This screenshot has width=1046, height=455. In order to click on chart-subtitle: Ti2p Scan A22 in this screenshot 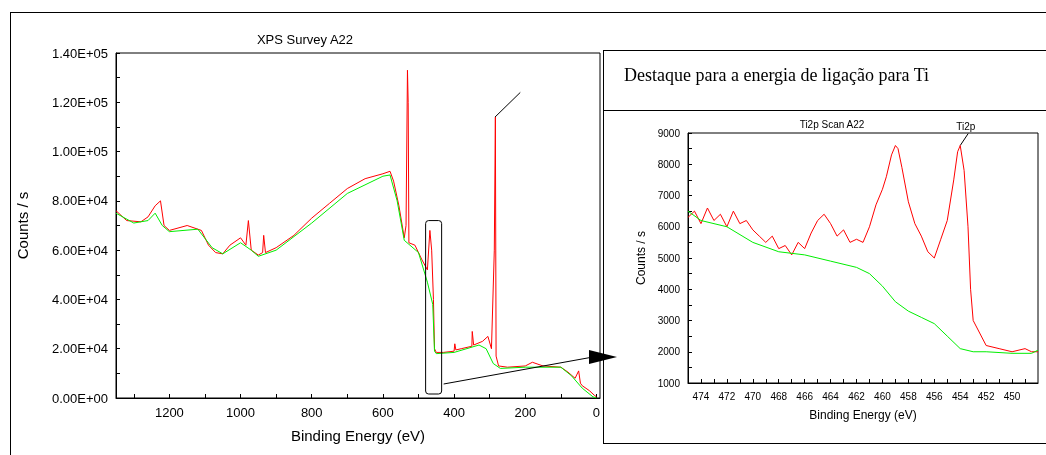, I will do `click(832, 124)`.